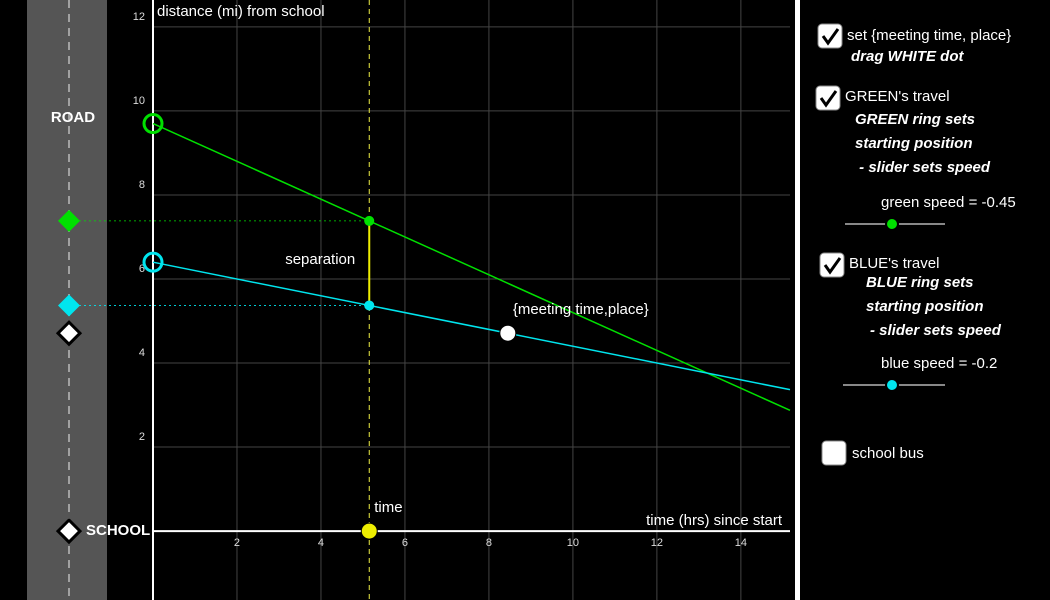  What do you see at coordinates (405, 543) in the screenshot?
I see `x-tick-label: 6` at bounding box center [405, 543].